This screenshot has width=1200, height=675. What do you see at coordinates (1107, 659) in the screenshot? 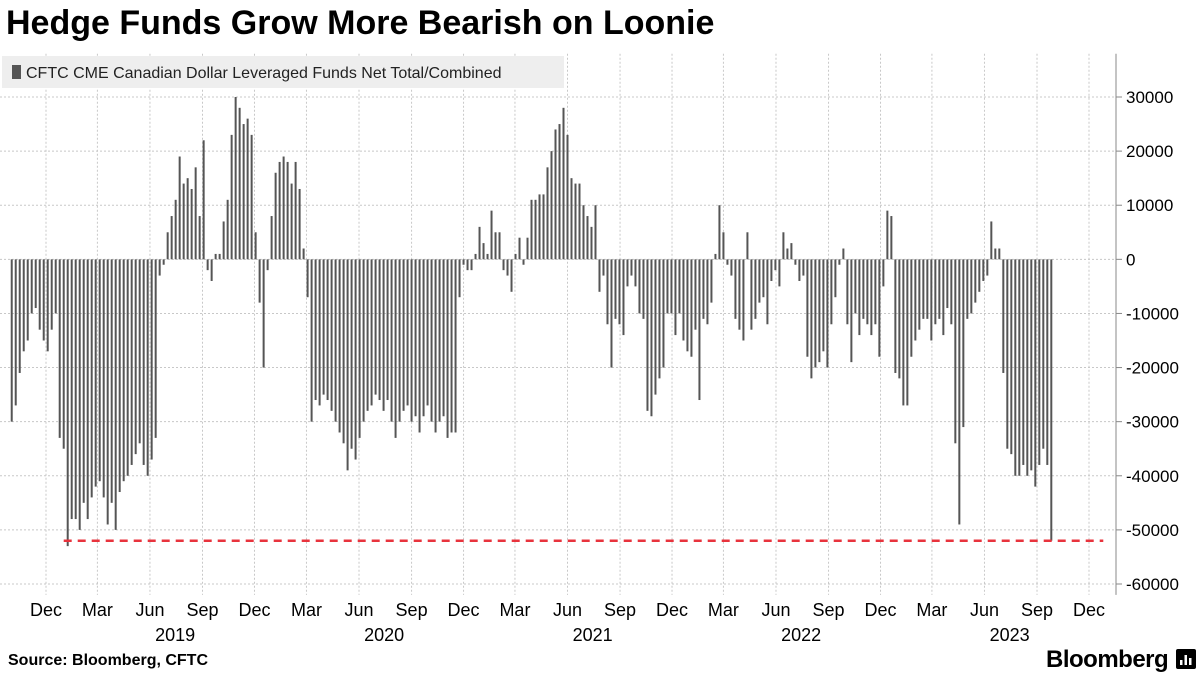
I see `bloomberg-logo: Bloomberg` at bounding box center [1107, 659].